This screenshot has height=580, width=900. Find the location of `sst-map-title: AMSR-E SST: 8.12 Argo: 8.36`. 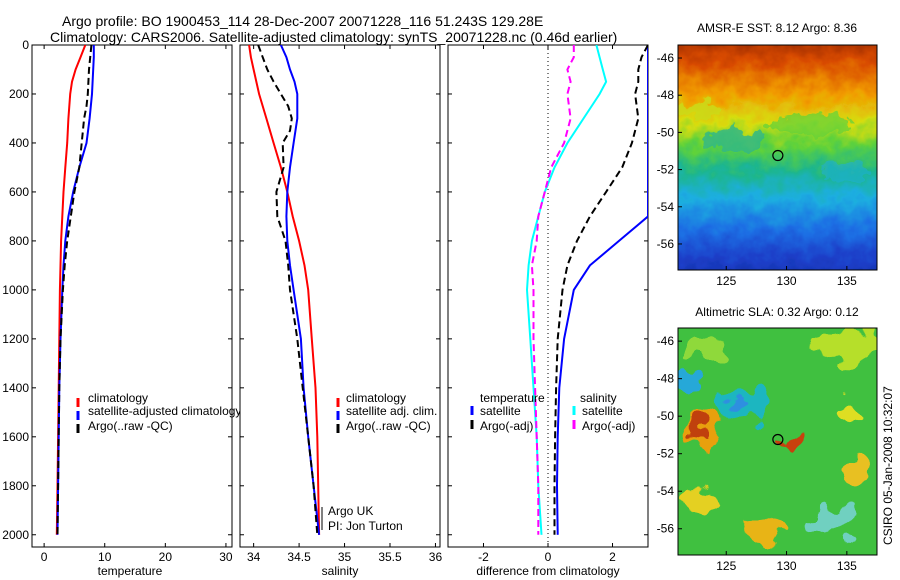

sst-map-title: AMSR-E SST: 8.12 Argo: 8.36 is located at coordinates (777, 28).